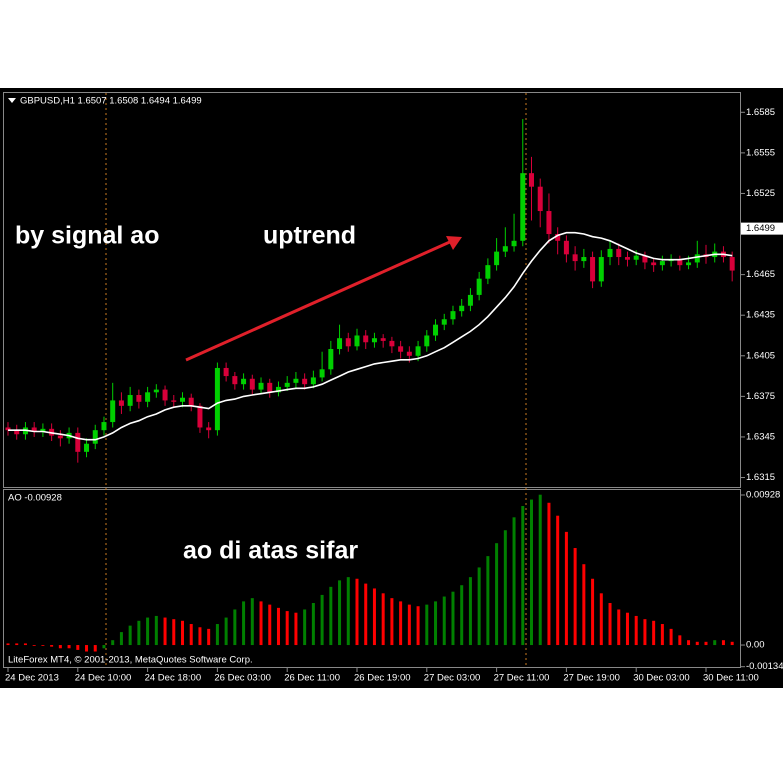 The height and width of the screenshot is (783, 783). I want to click on chart-title: GBPUSD,H1 1.6507 1.6508 1.6494 1.6499, so click(111, 101).